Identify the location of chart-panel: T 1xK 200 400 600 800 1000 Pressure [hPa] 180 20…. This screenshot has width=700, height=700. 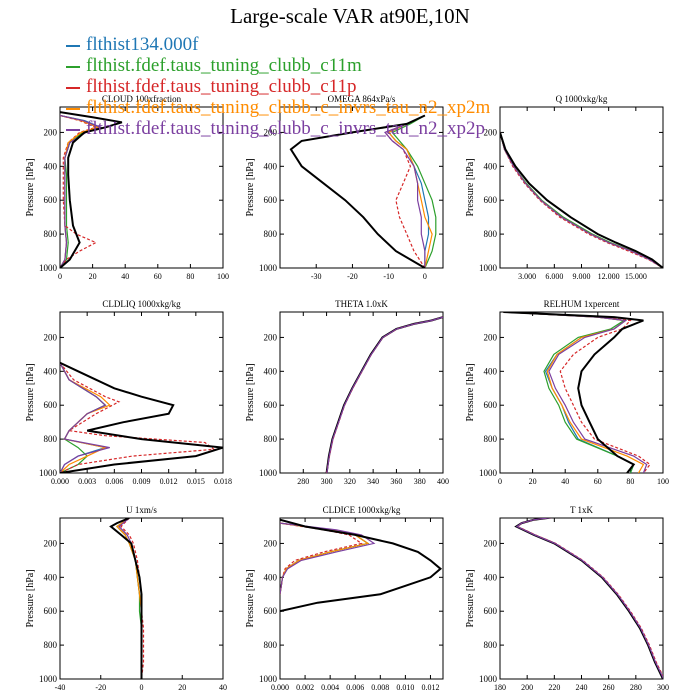
(567, 598).